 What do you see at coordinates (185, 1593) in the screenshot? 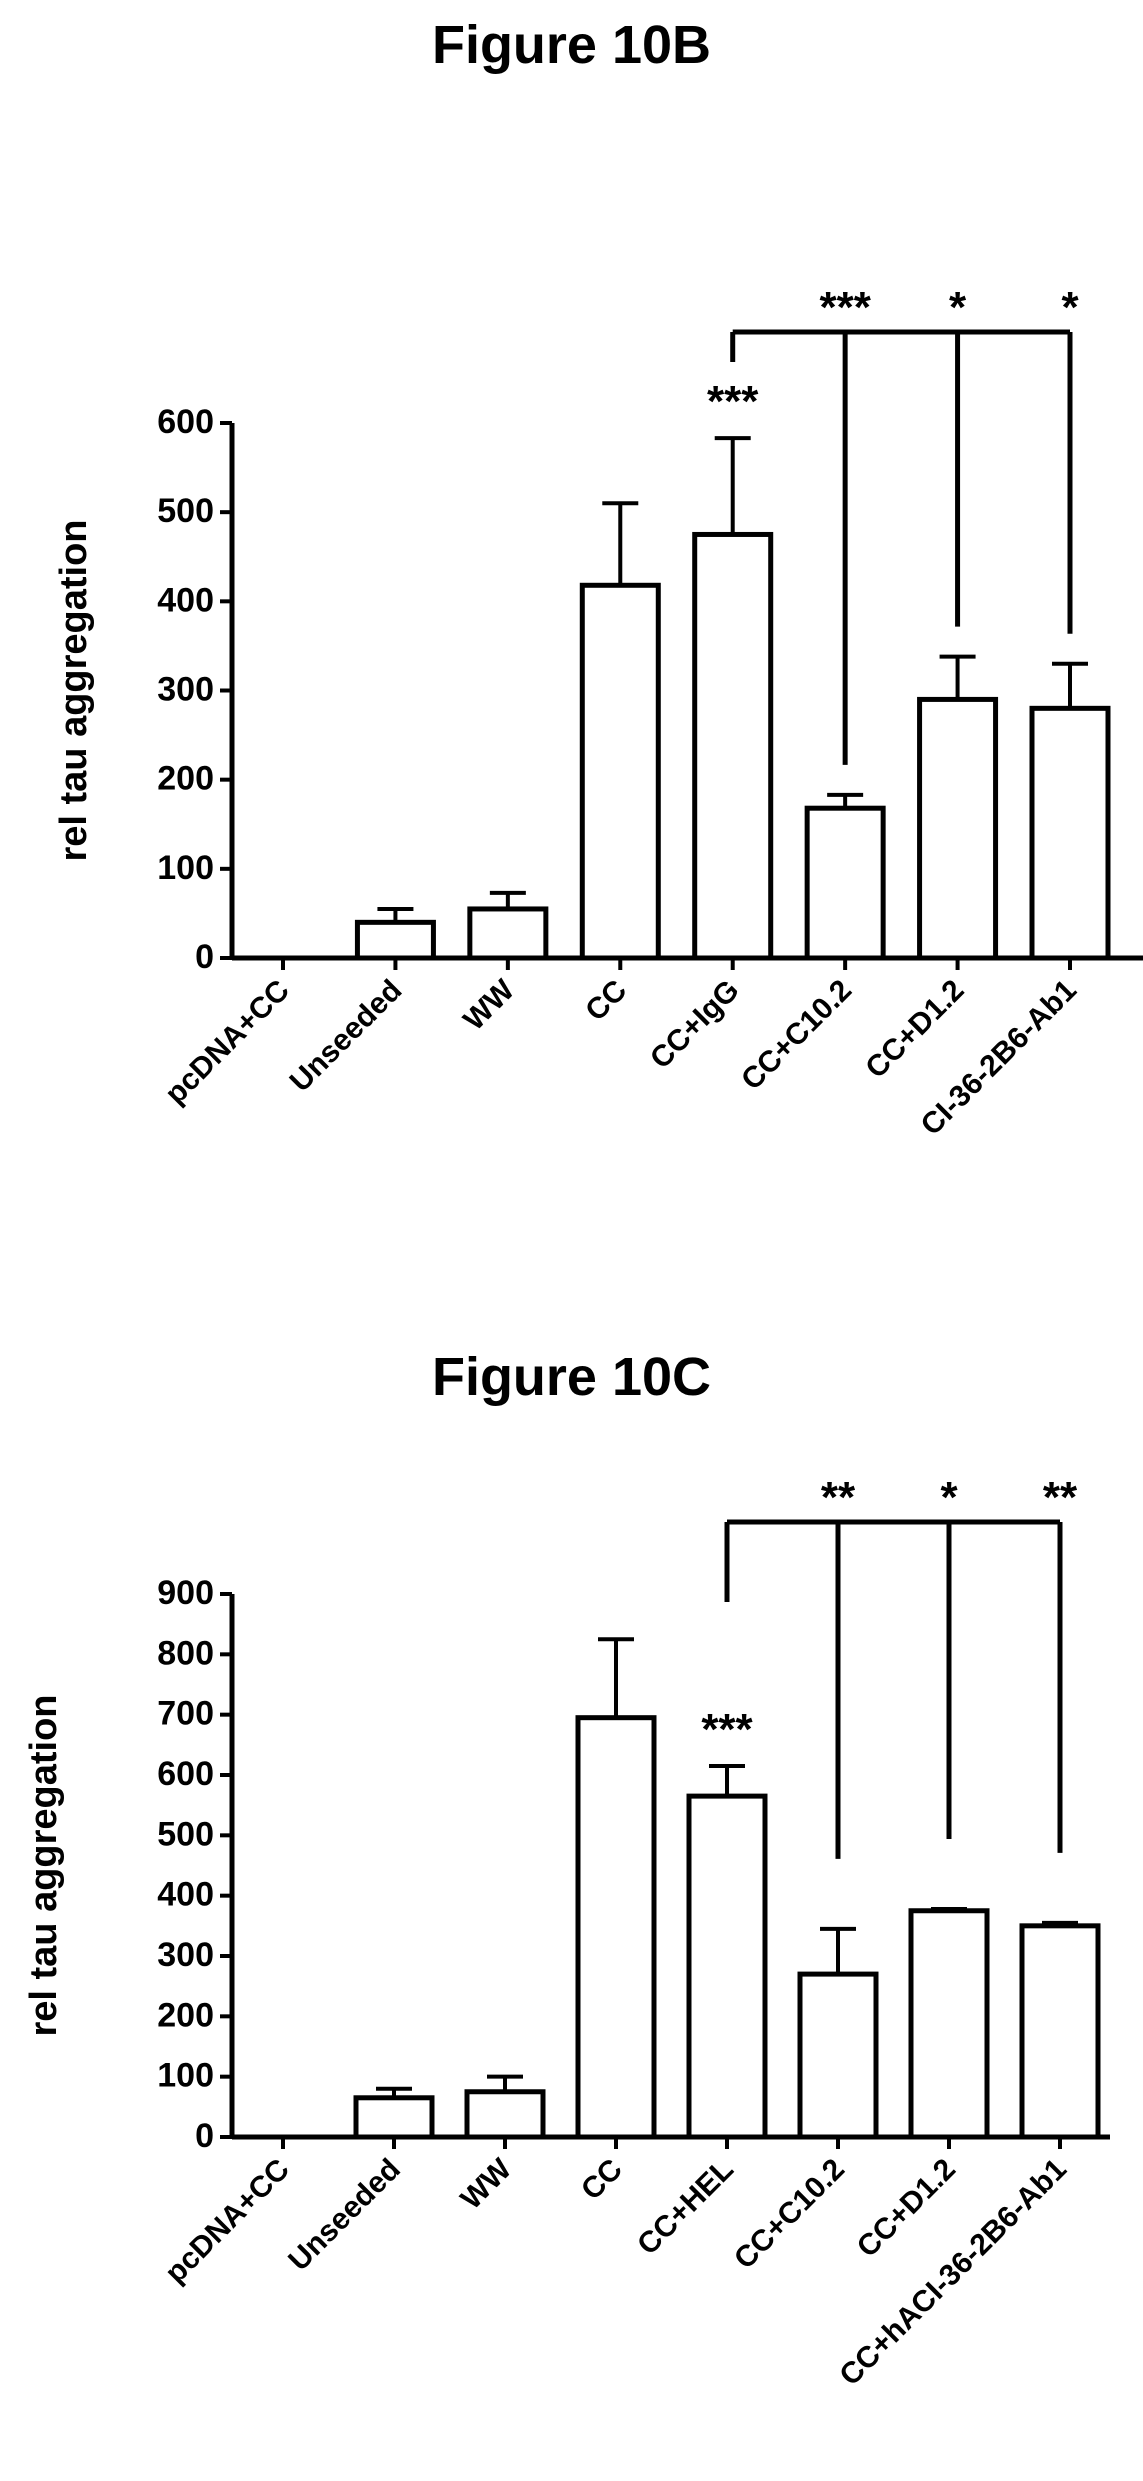
I see `y-tick-label: 900` at bounding box center [185, 1593].